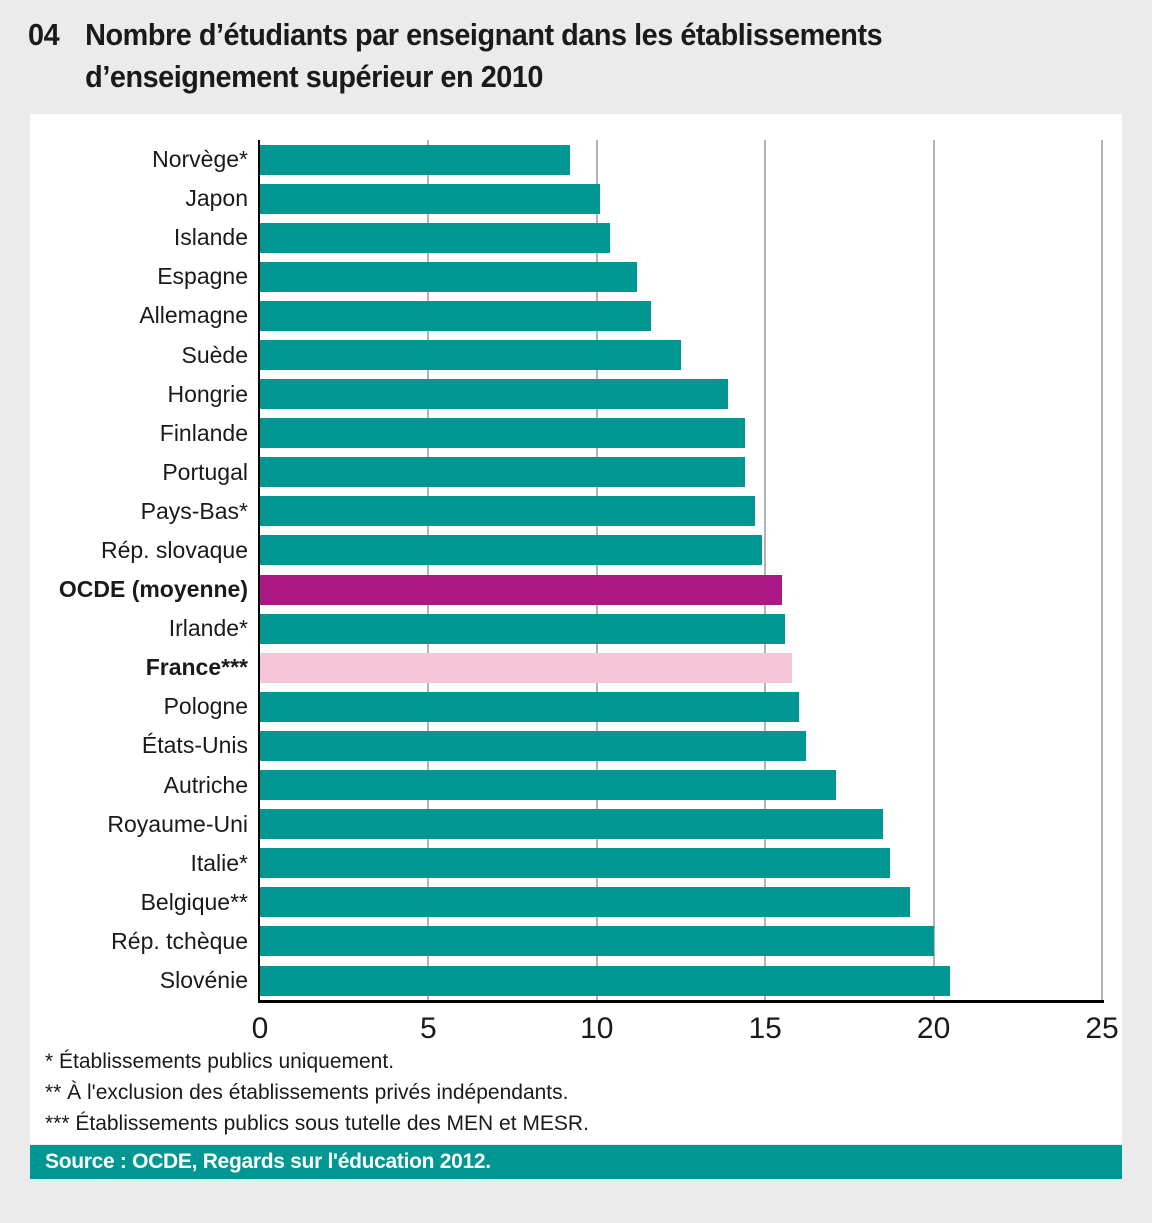 The image size is (1152, 1223). I want to click on chart-row: Suède, so click(641, 354).